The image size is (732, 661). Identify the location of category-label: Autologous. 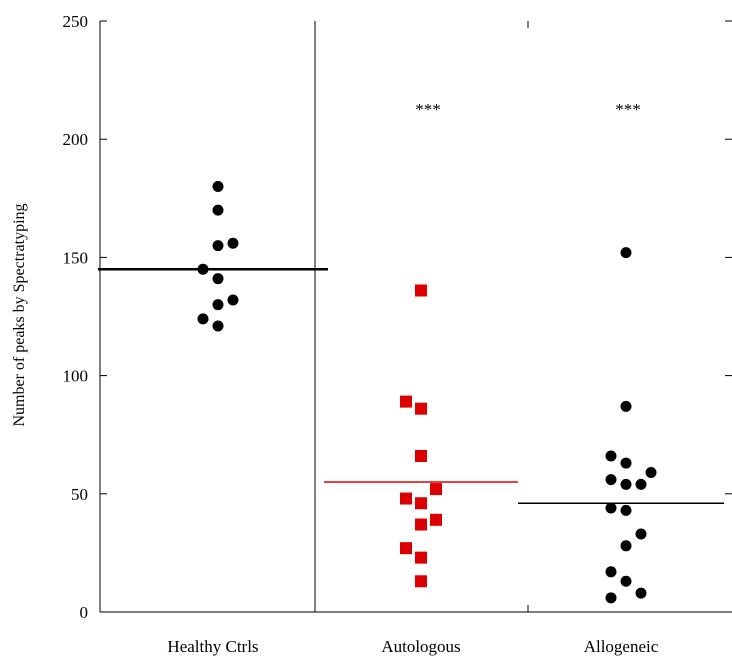
(420, 646).